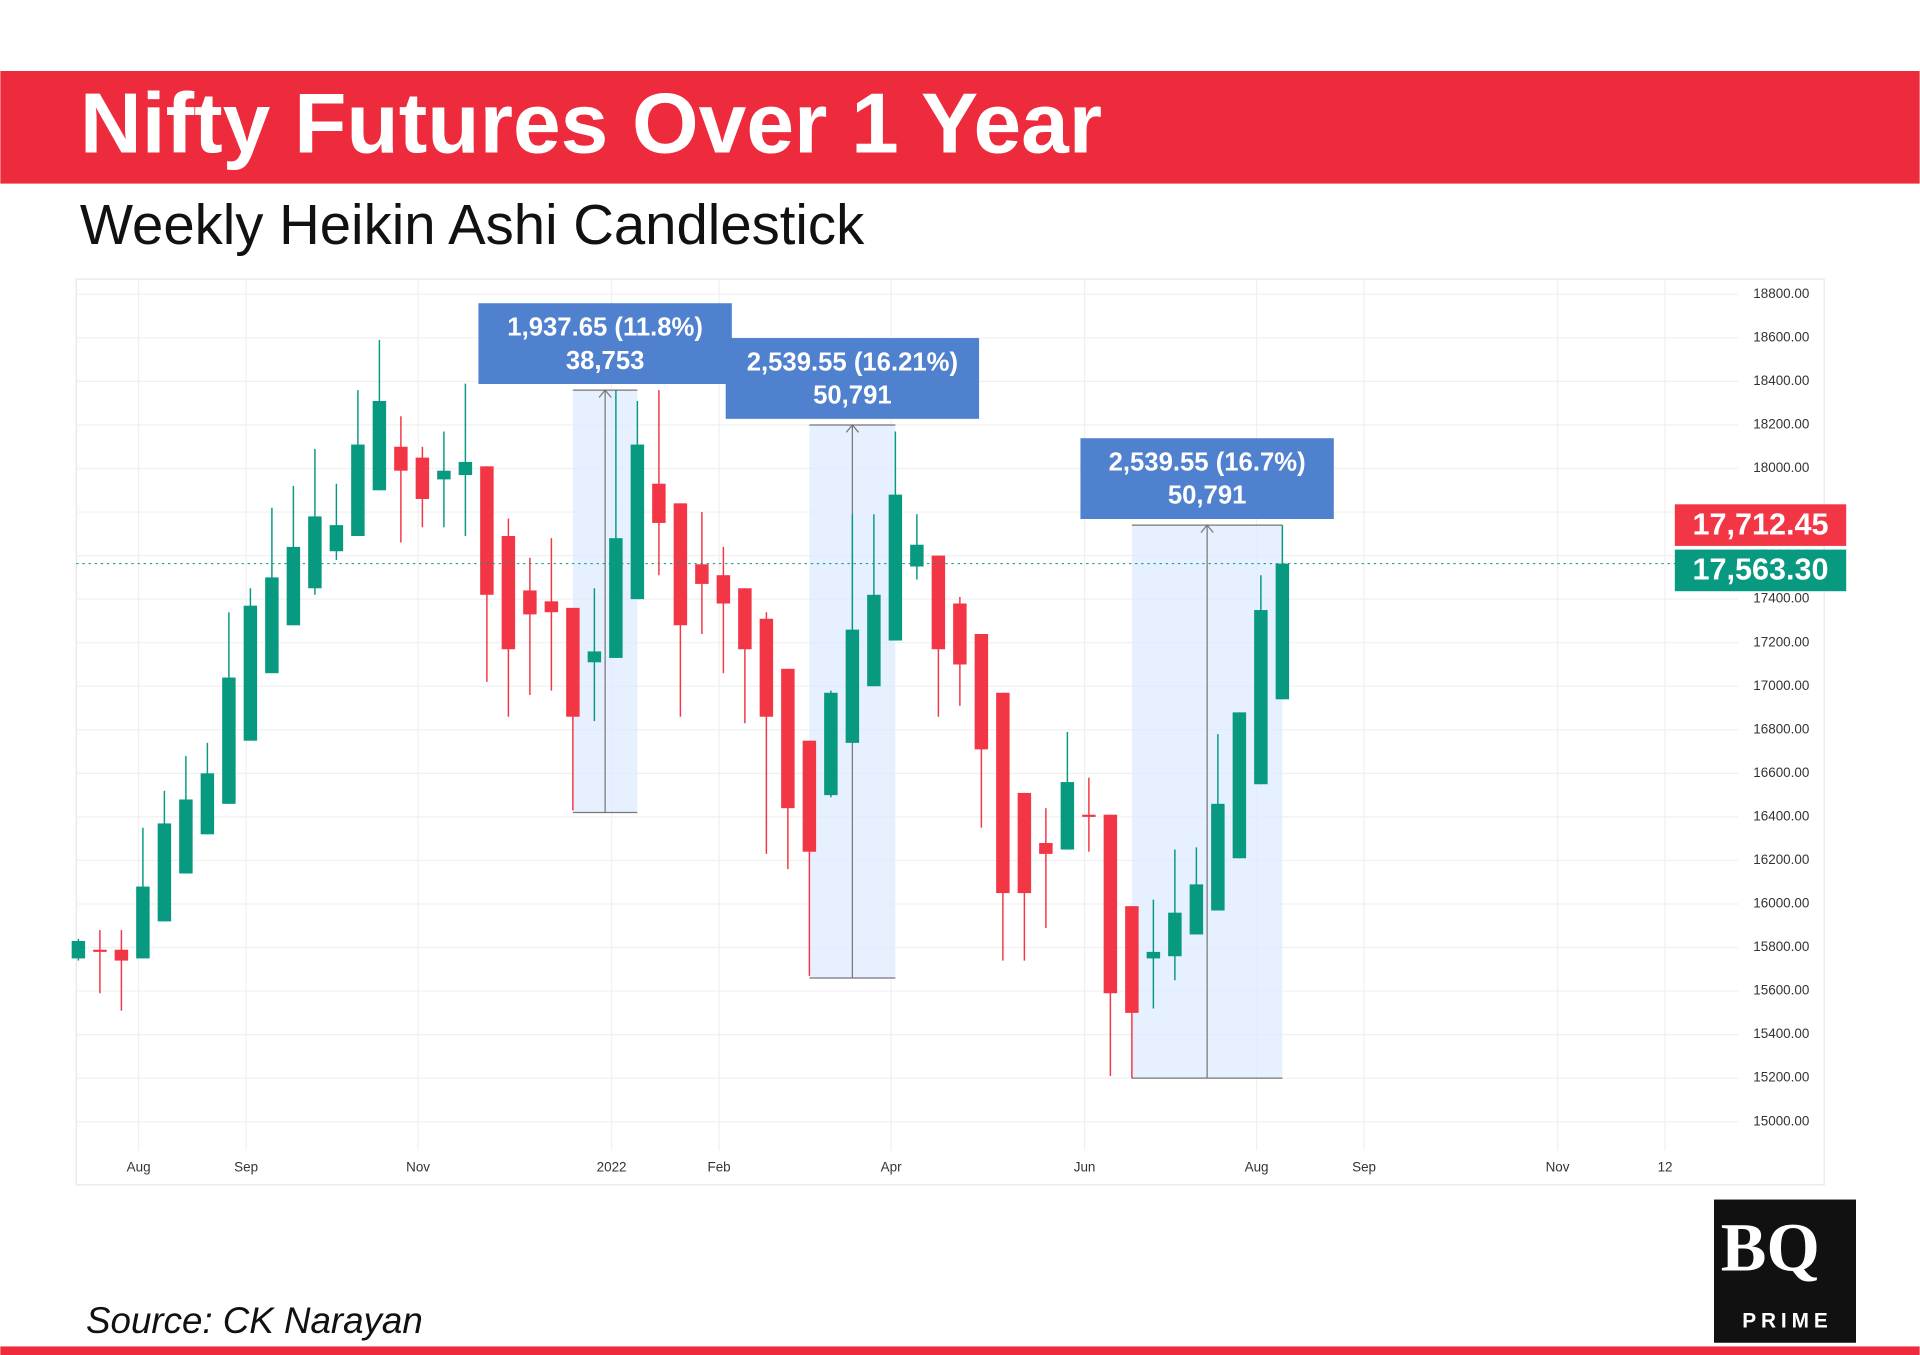  What do you see at coordinates (1781, 946) in the screenshot?
I see `y-tick-label: 15800.00` at bounding box center [1781, 946].